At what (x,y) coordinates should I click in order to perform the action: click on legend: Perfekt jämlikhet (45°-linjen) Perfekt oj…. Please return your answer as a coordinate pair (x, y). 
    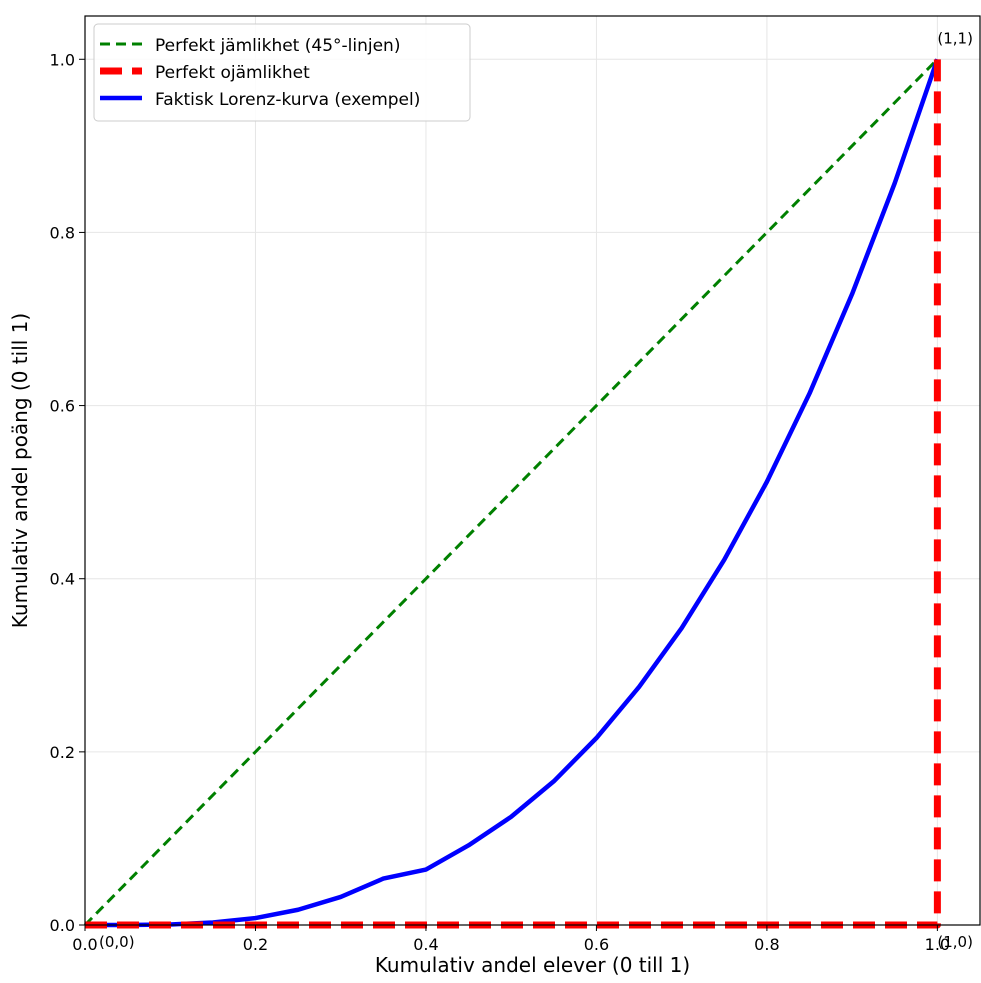
    Looking at the image, I should click on (282, 72).